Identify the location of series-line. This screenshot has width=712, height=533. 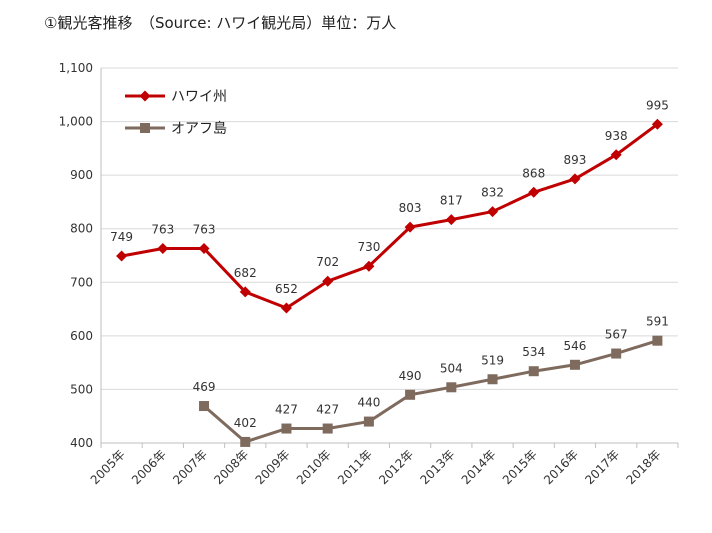
(430, 391).